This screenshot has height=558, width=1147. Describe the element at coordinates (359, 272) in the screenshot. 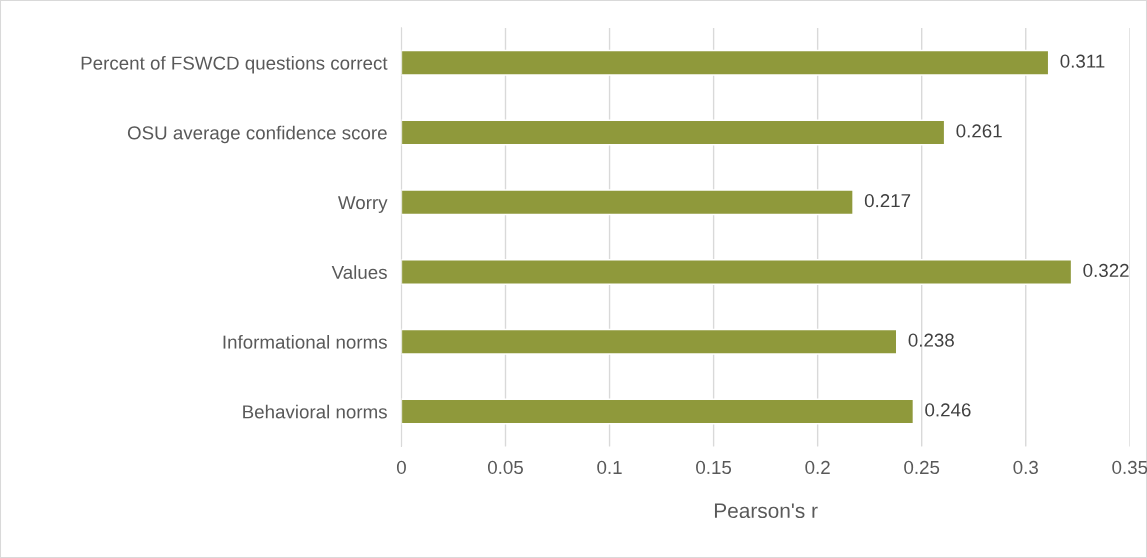

I see `y-tick-label: Values` at that location.